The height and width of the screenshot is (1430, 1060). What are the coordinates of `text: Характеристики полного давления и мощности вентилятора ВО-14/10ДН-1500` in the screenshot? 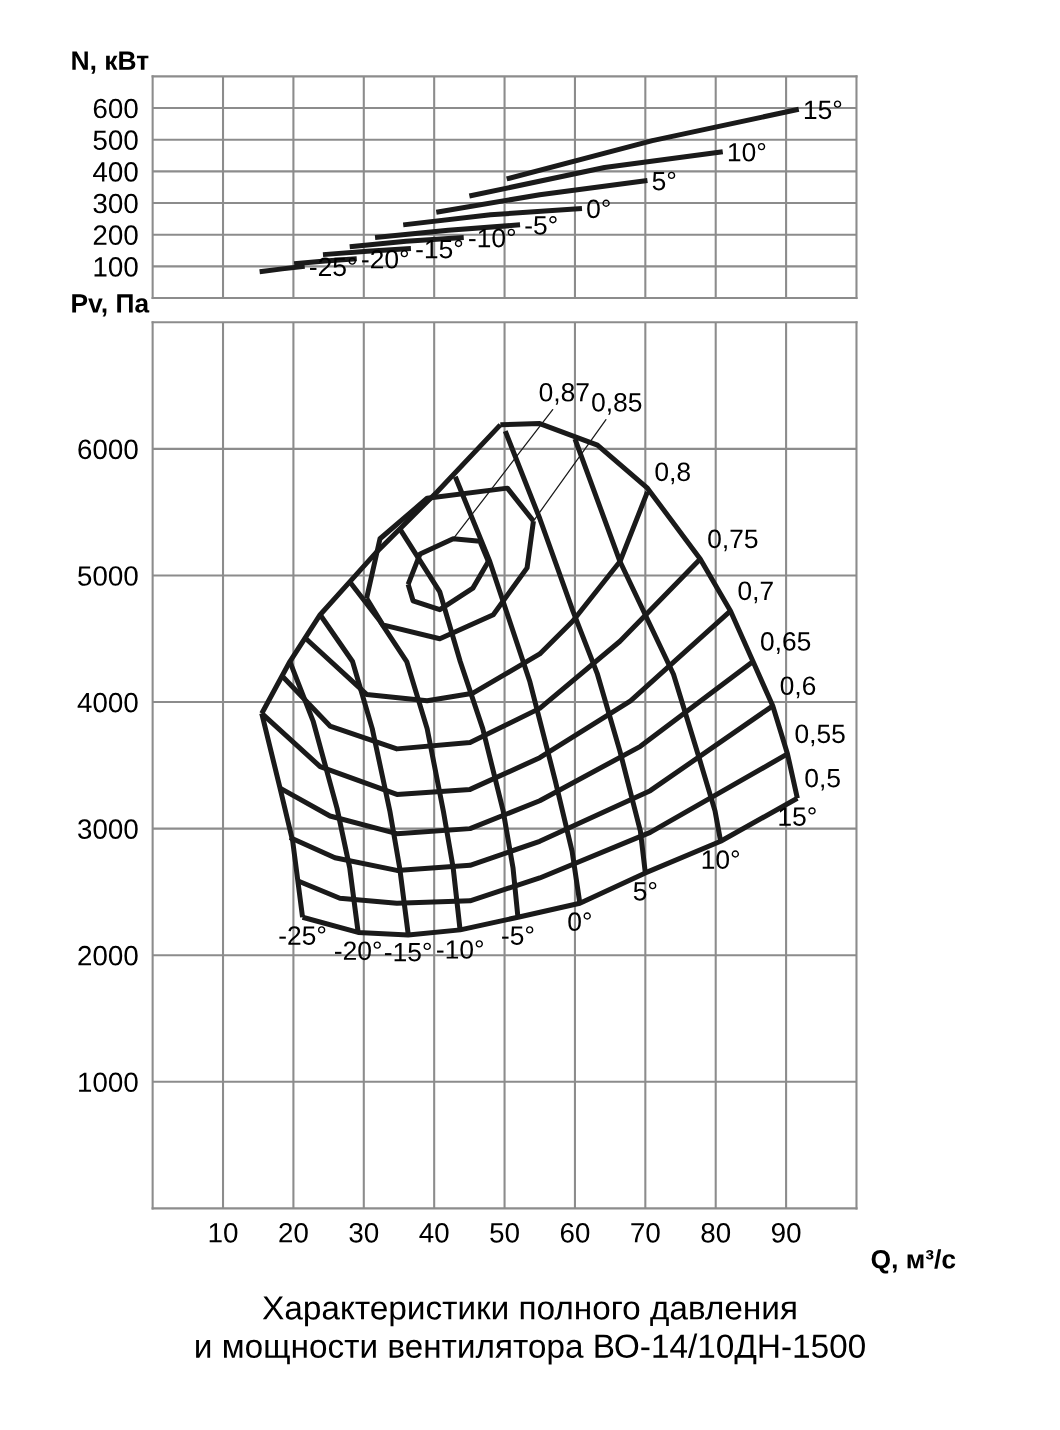 It's located at (530, 1330).